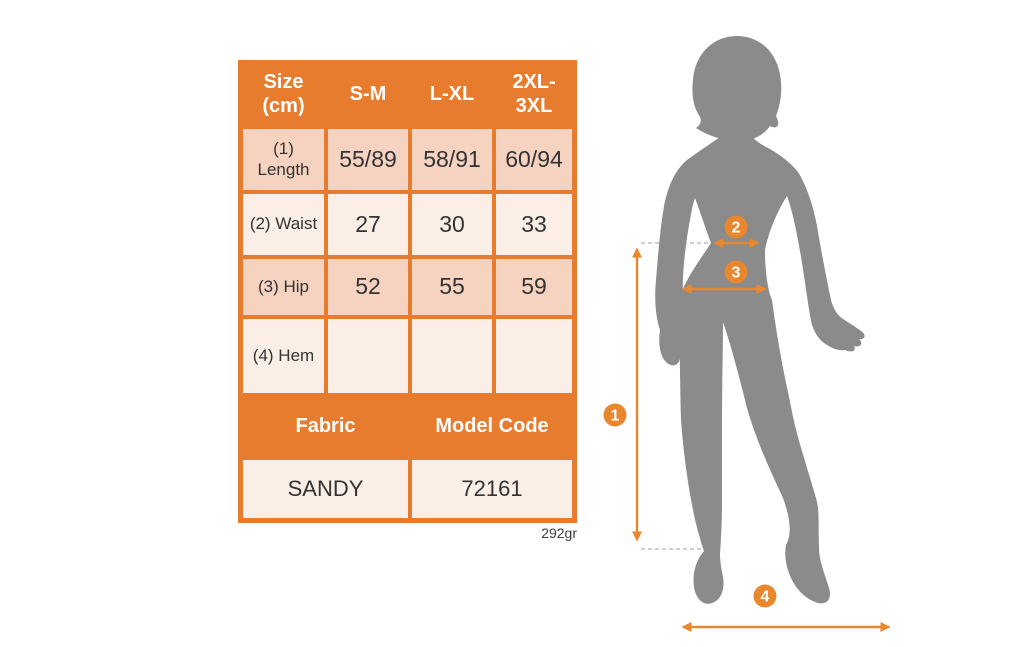 The width and height of the screenshot is (1024, 647). I want to click on header-cell-fabric: Fabric, so click(325, 426).